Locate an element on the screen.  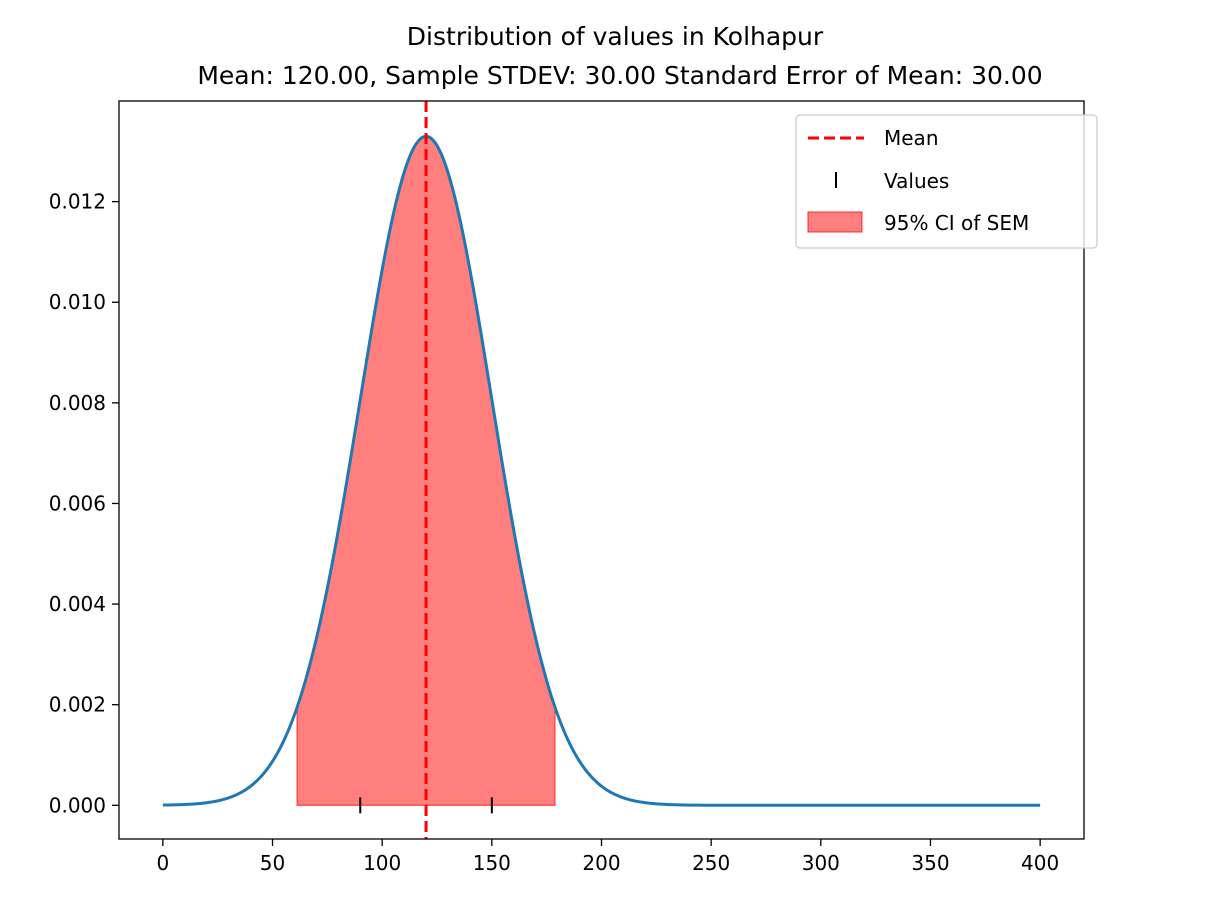
legend-ci-swatch is located at coordinates (835, 222).